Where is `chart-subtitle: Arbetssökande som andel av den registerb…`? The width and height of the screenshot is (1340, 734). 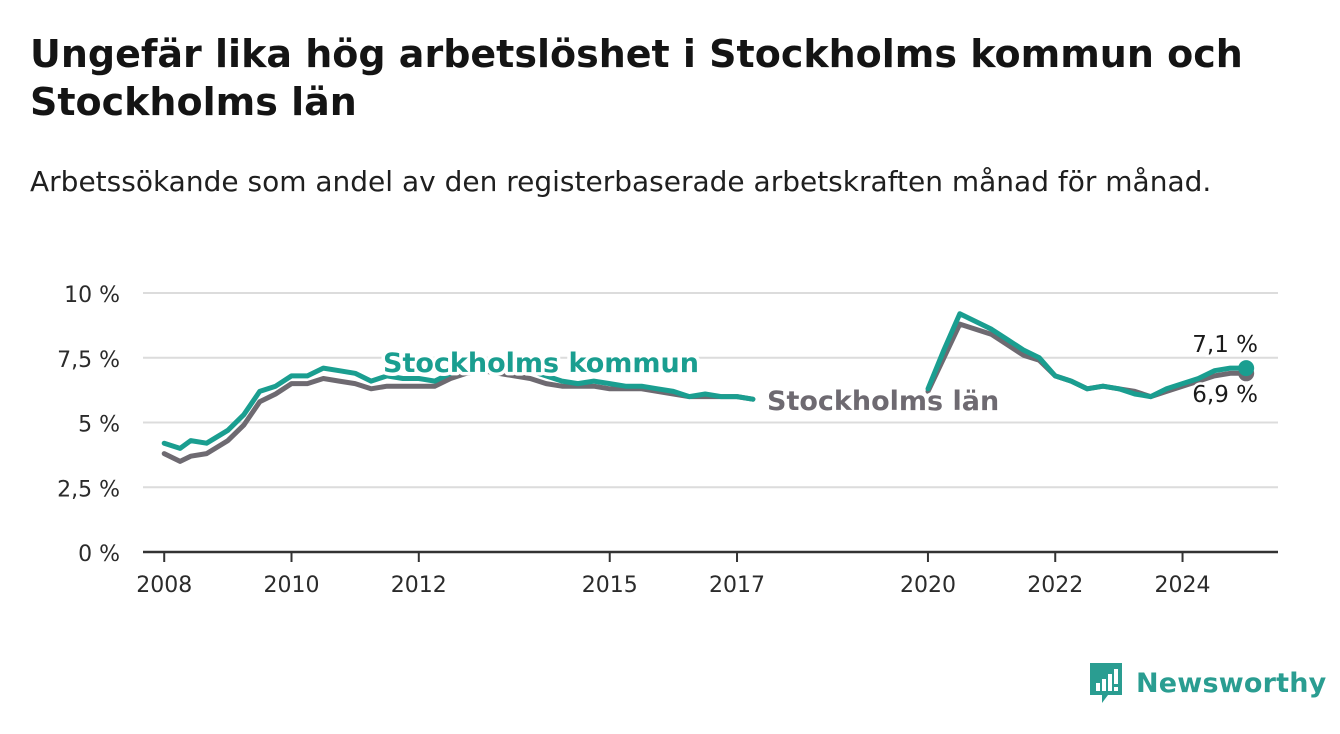 chart-subtitle: Arbetssökande som andel av den registerb… is located at coordinates (621, 181).